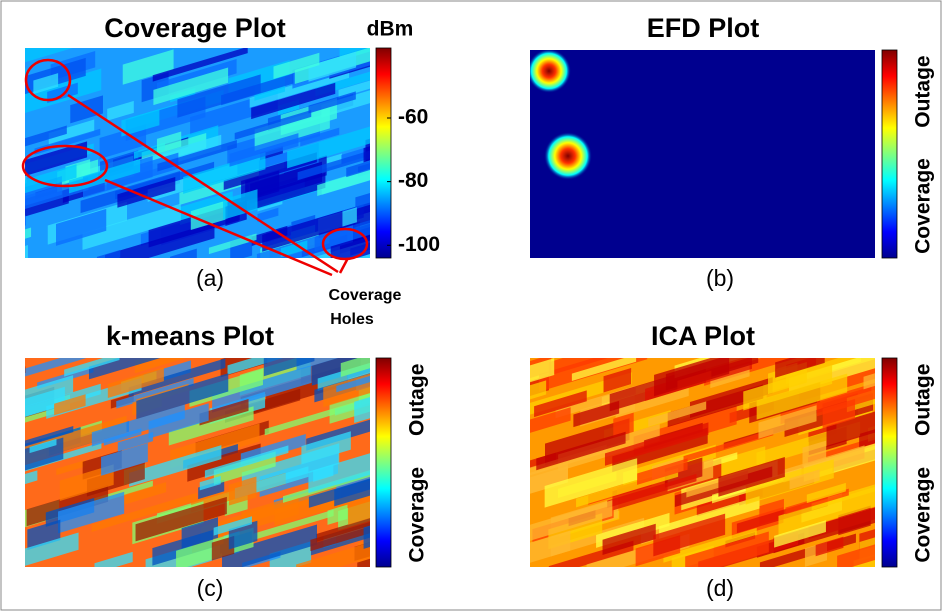 This screenshot has width=942, height=616. Describe the element at coordinates (703, 28) in the screenshot. I see `panel-title: EFD Plot` at that location.